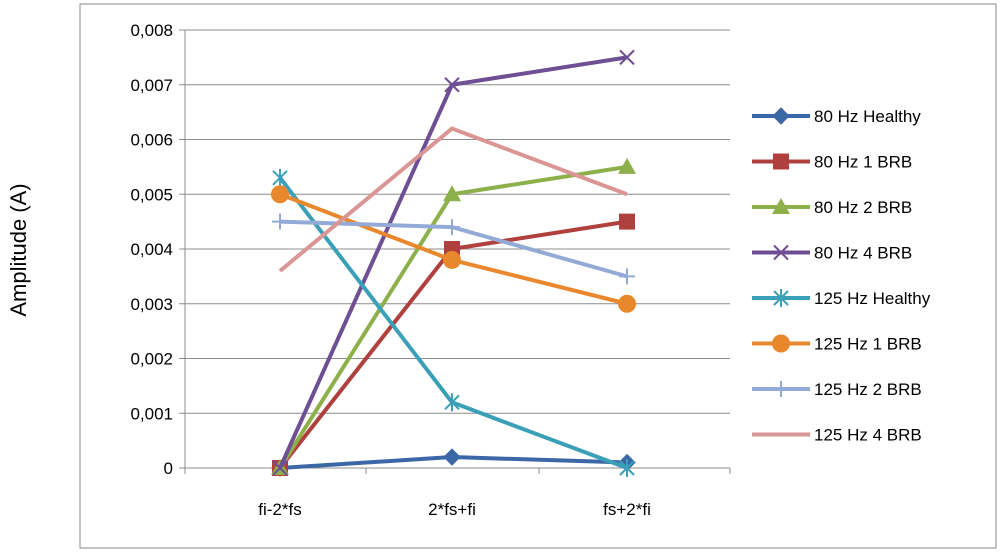  I want to click on y-tick-label: 0,007, so click(151, 85).